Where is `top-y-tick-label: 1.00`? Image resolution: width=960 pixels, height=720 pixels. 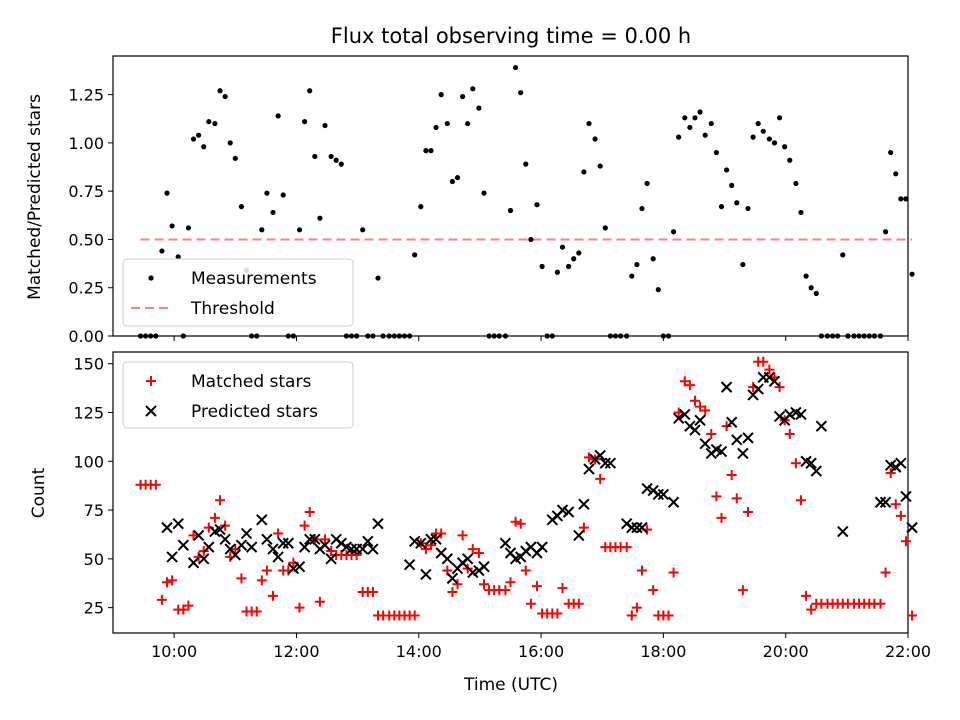
top-y-tick-label: 1.00 is located at coordinates (86, 143).